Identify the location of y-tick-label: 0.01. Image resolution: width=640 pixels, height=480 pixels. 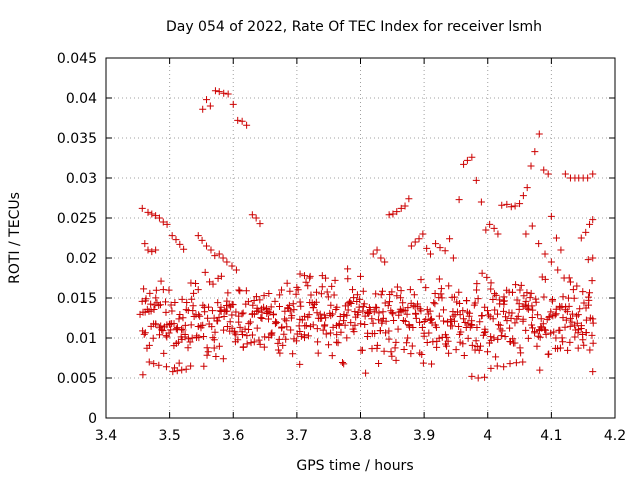
(81, 339).